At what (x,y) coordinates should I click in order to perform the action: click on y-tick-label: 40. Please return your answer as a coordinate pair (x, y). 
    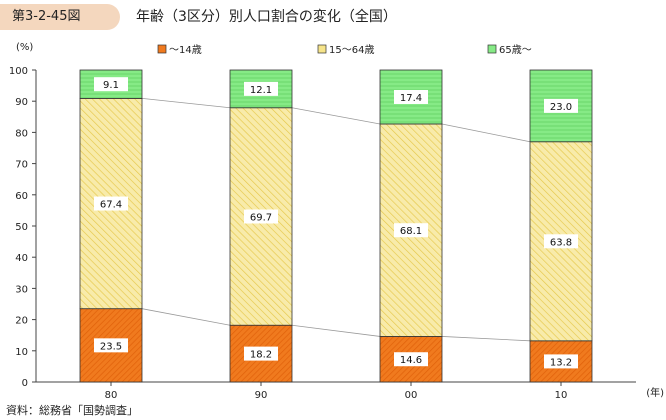
    Looking at the image, I should click on (21, 258).